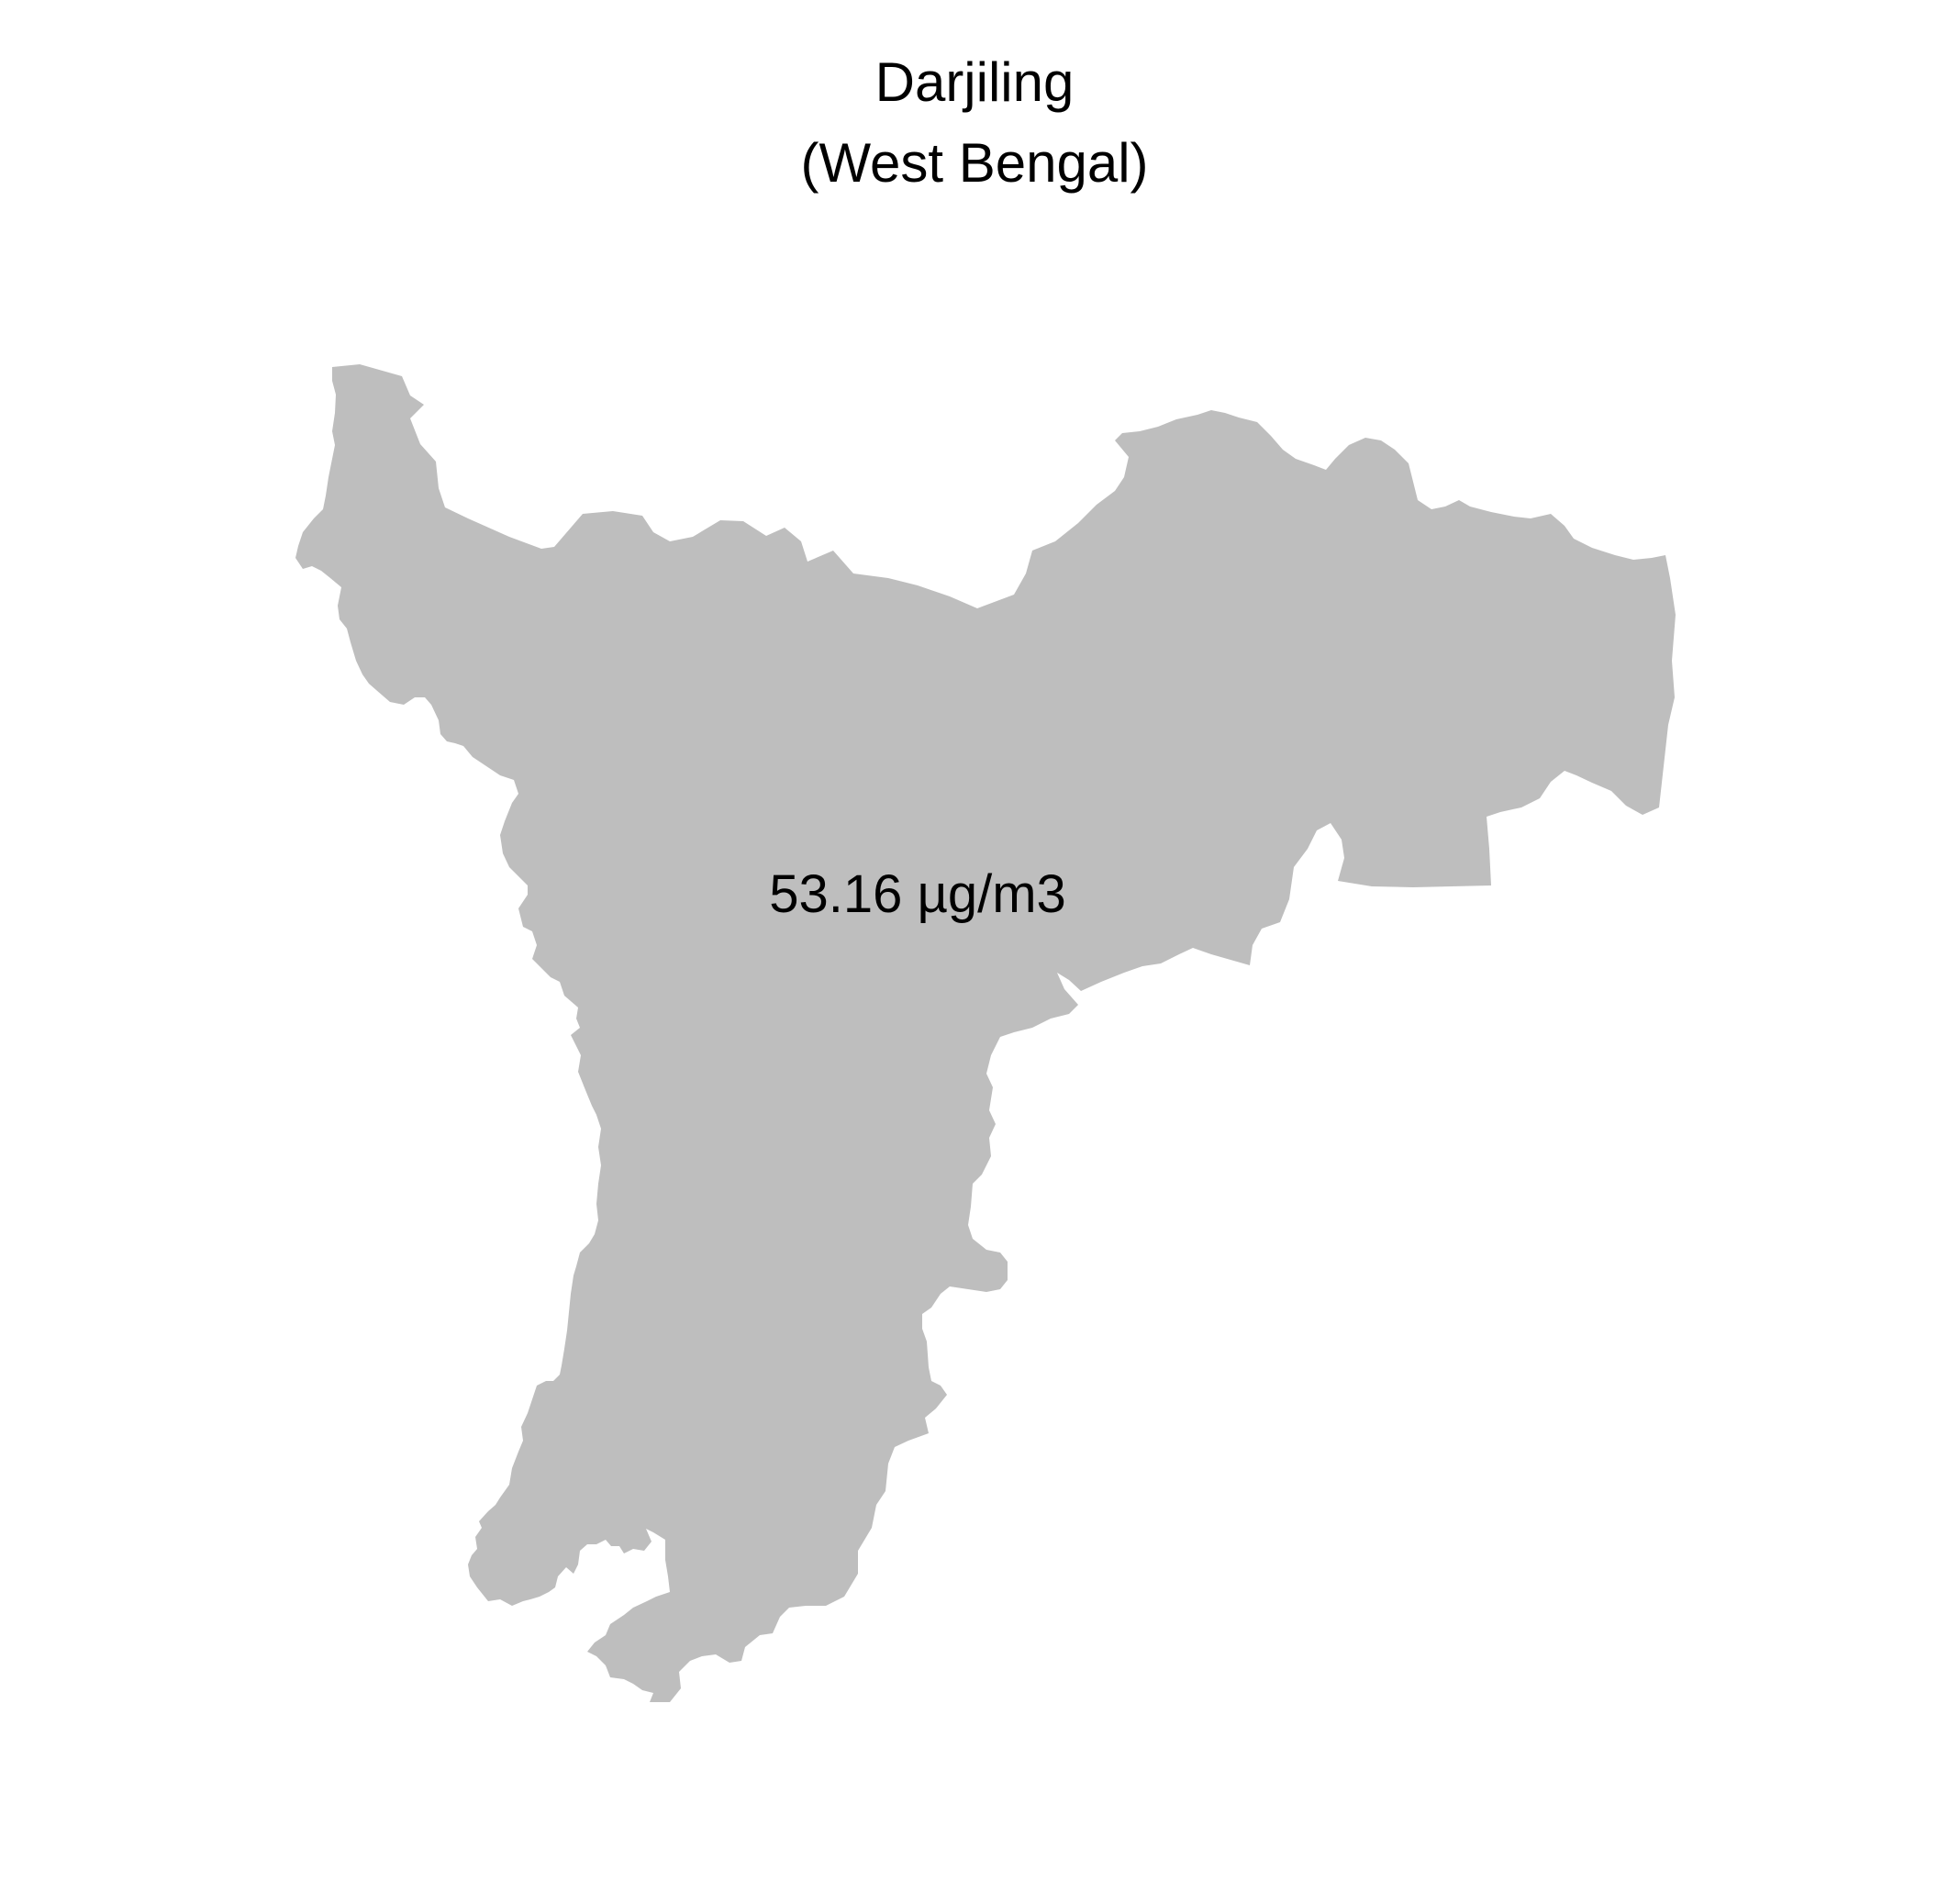 Image resolution: width=1949 pixels, height=1904 pixels. What do you see at coordinates (974, 123) in the screenshot?
I see `map-title: Darjiling (West Bengal)` at bounding box center [974, 123].